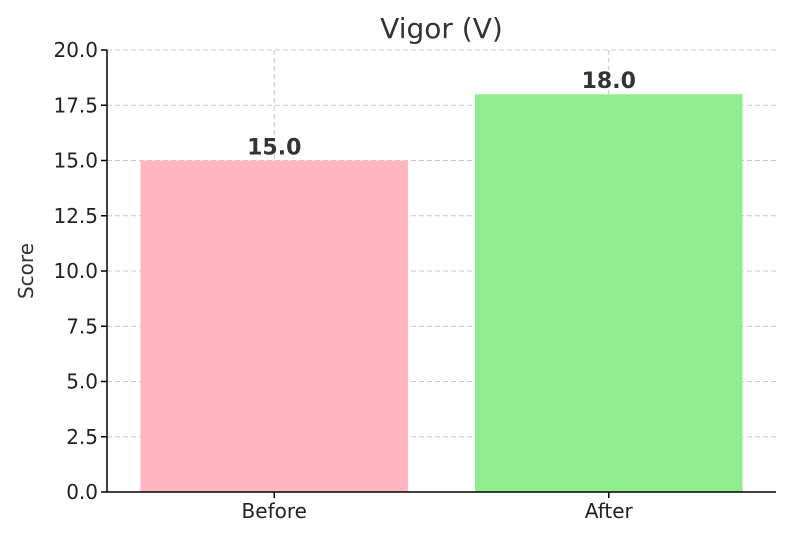 Image resolution: width=790 pixels, height=538 pixels. Describe the element at coordinates (75, 50) in the screenshot. I see `y-tick-label: 20.0` at that location.